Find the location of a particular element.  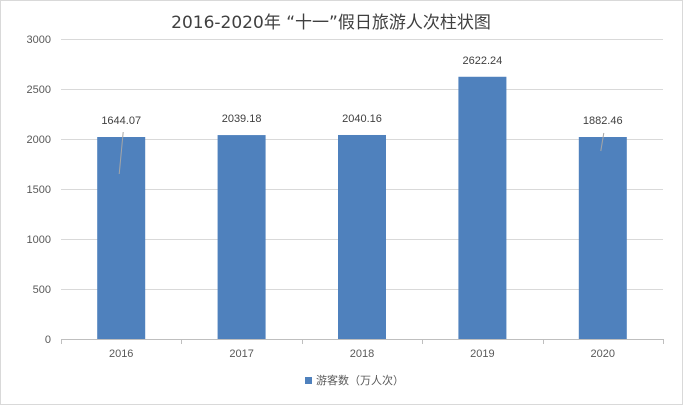

chart-title: 2016-2020年 “十一”假日旅游人次柱状图 is located at coordinates (331, 23).